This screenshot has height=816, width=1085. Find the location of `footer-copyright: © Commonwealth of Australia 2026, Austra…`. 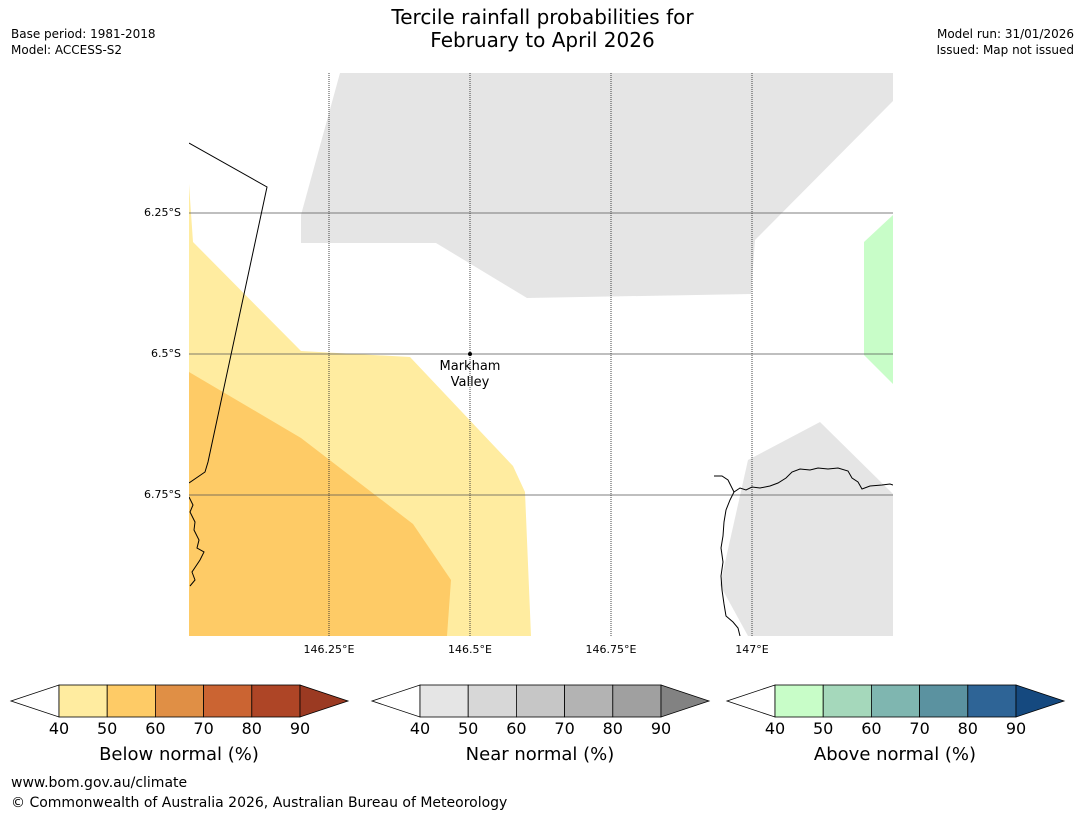

footer-copyright: © Commonwealth of Australia 2026, Austra… is located at coordinates (259, 803).